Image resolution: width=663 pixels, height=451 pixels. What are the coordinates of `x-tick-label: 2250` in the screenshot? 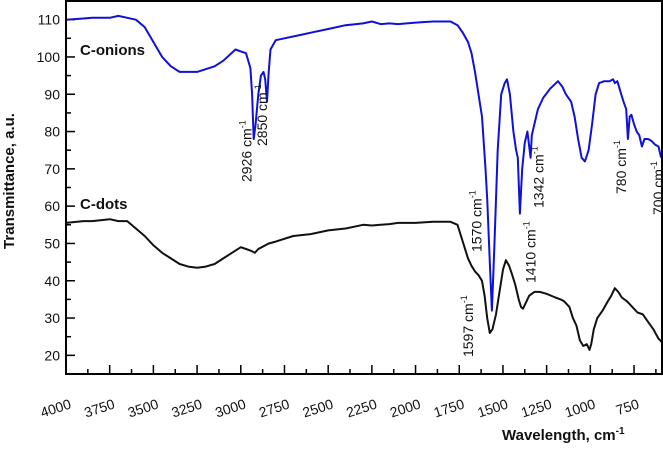 It's located at (361, 408).